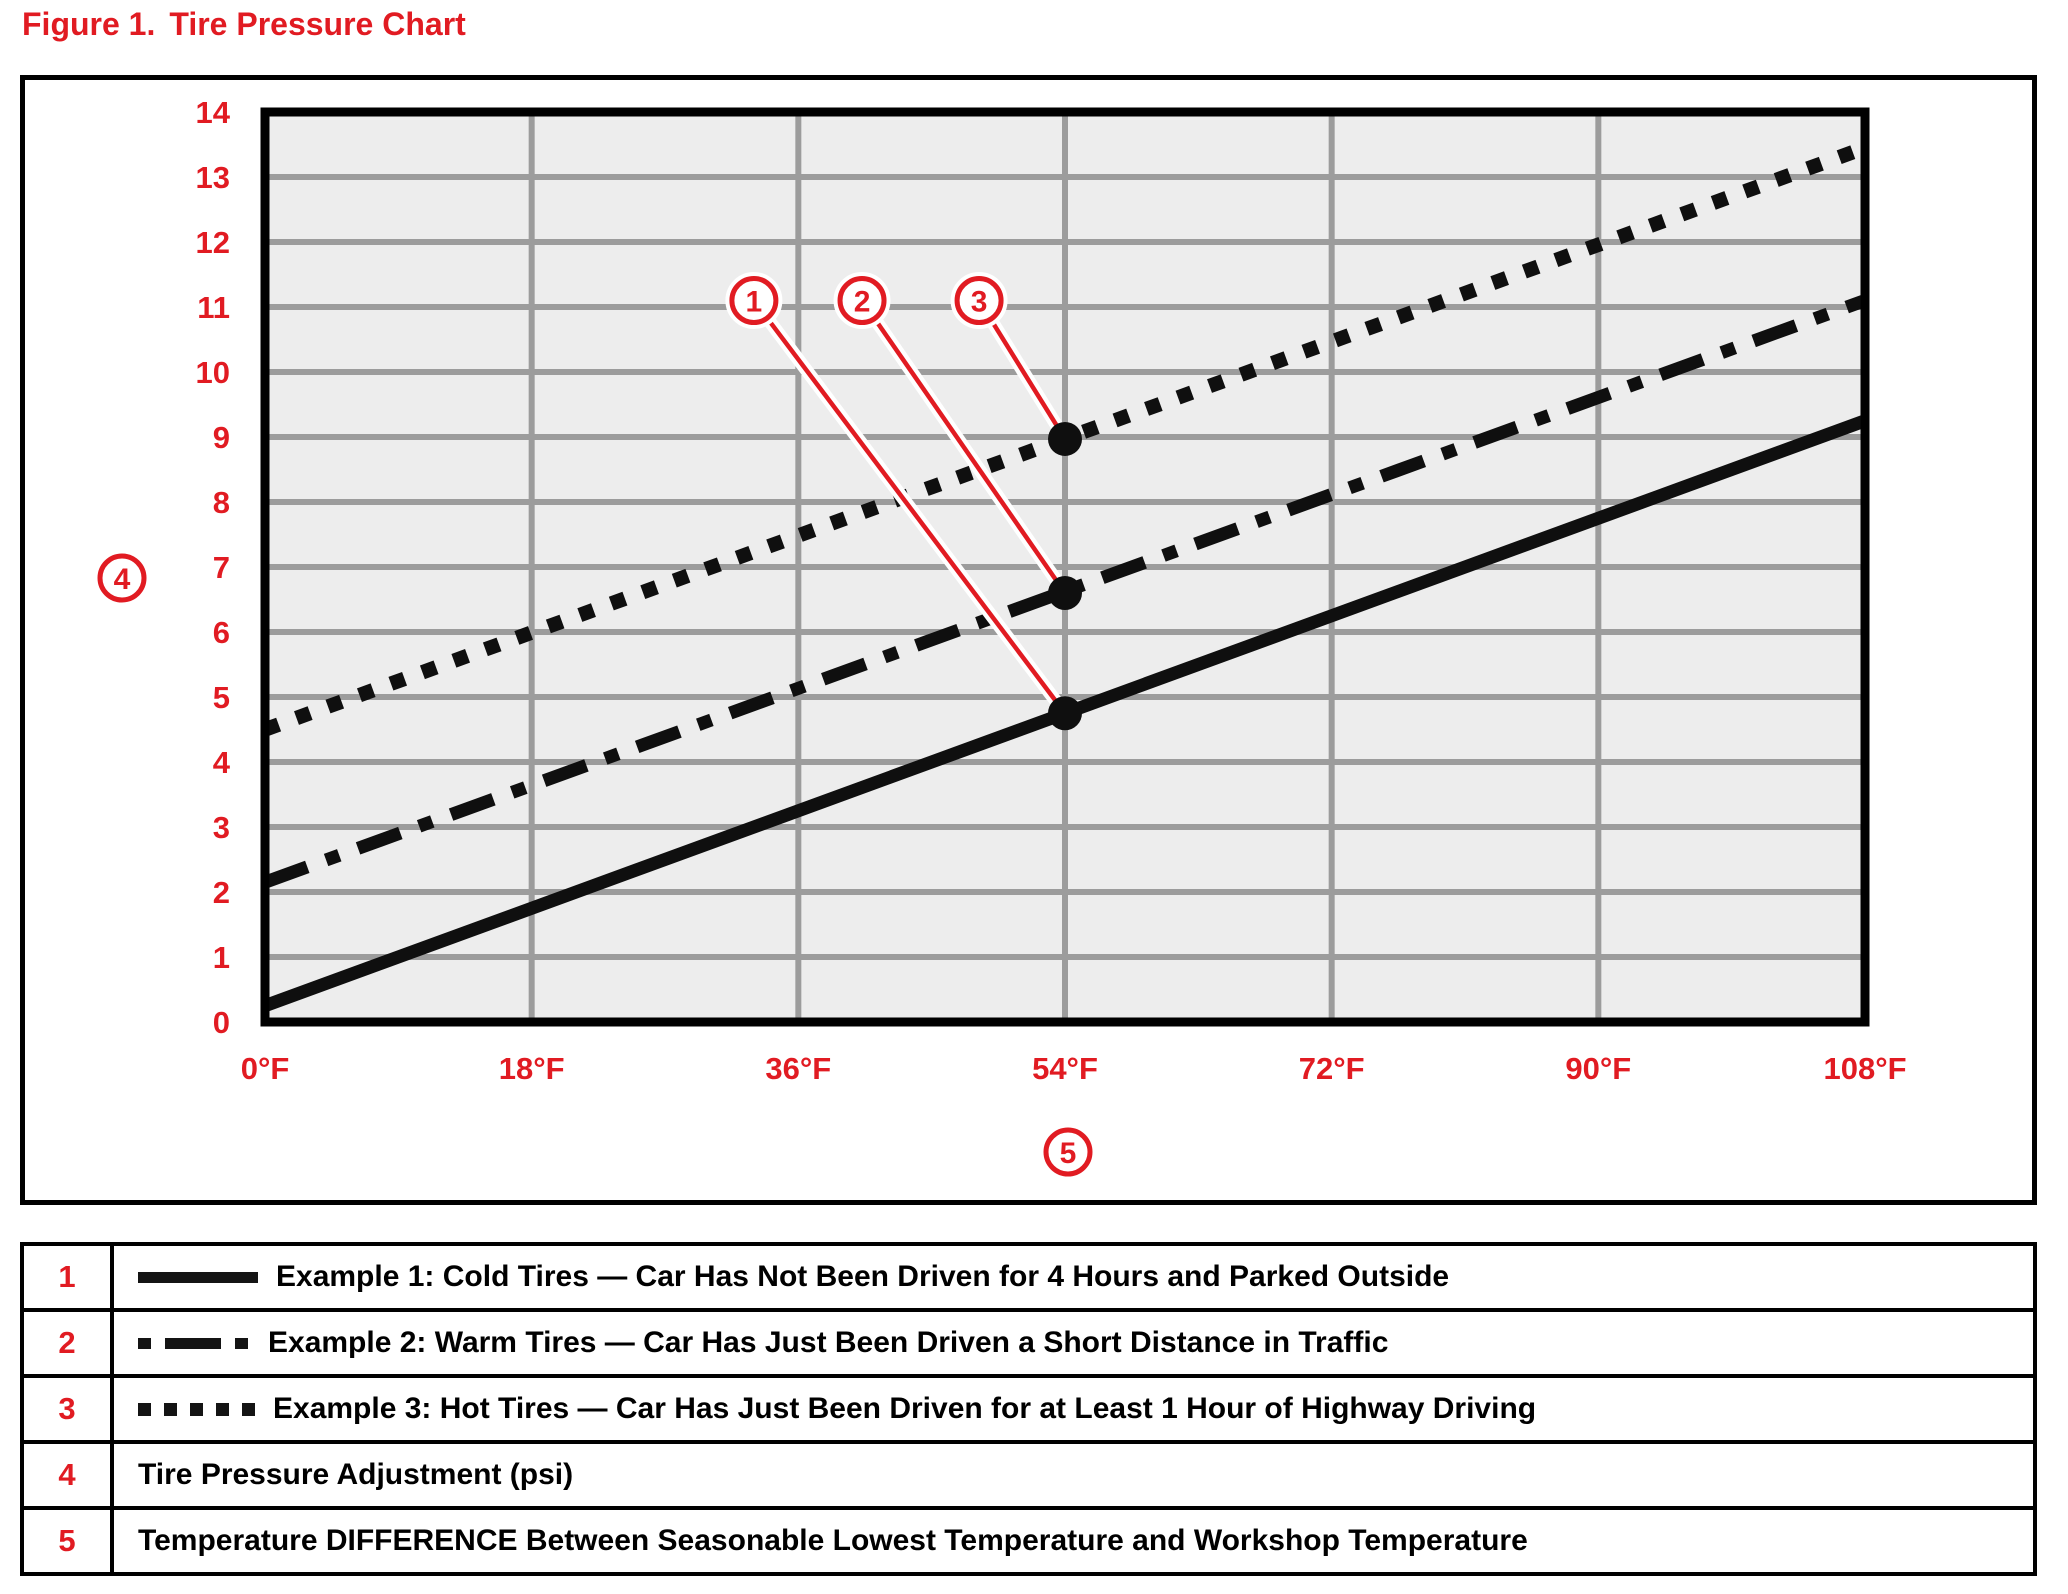  What do you see at coordinates (89, 24) in the screenshot?
I see `figure-label: Figure 1.` at bounding box center [89, 24].